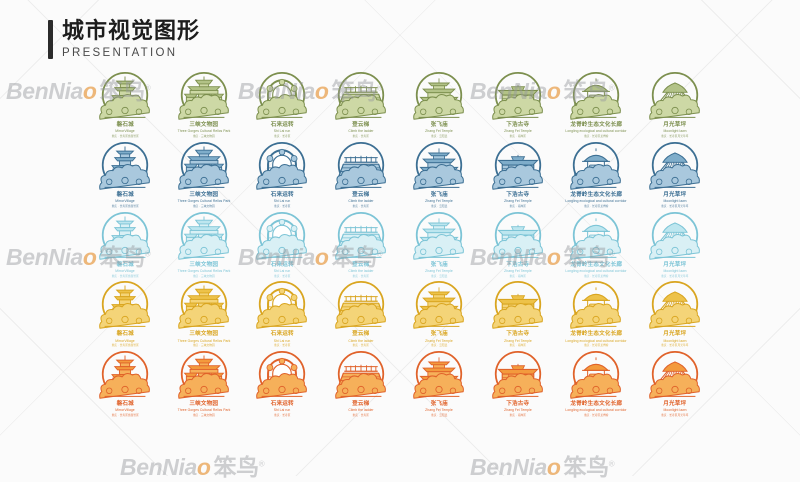 The height and width of the screenshot is (482, 800). Describe the element at coordinates (125, 275) in the screenshot. I see `icon-label-sub: 重庆 · 长寿区旅游景区` at that location.